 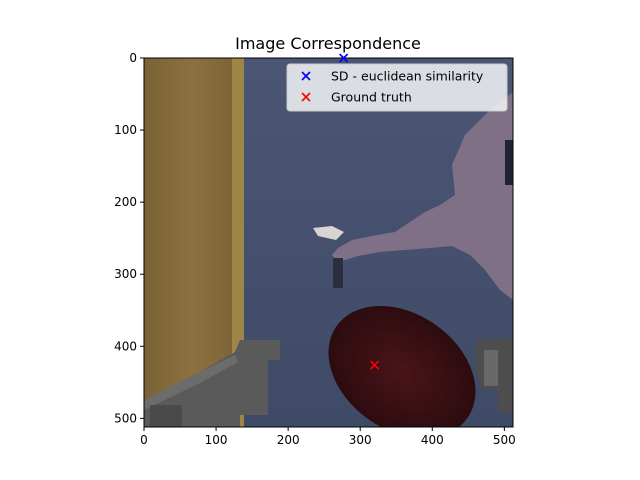 I want to click on x-tick-label: 0, so click(x=144, y=440).